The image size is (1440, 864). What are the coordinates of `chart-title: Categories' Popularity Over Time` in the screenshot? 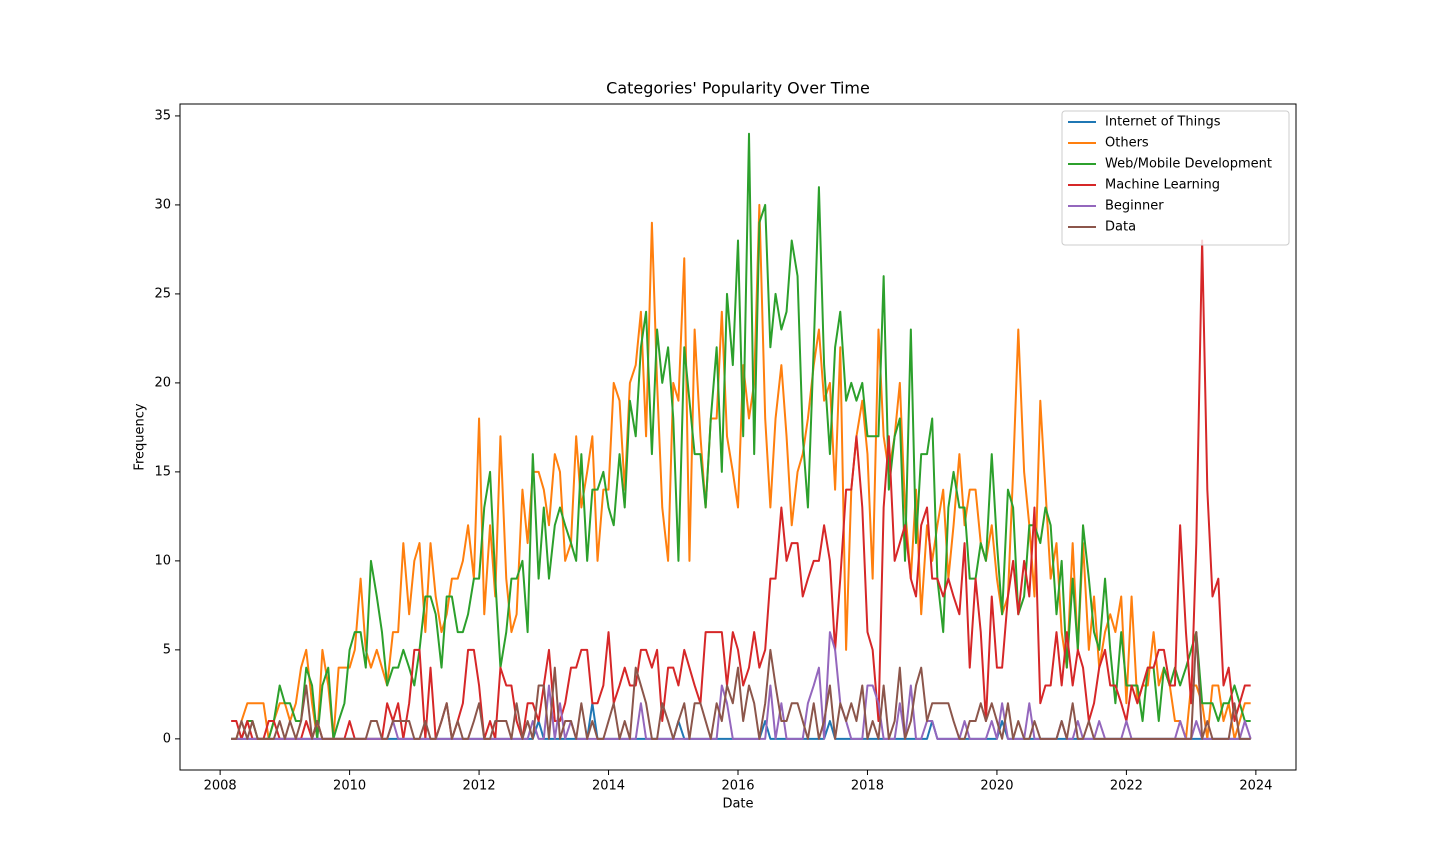 It's located at (738, 88).